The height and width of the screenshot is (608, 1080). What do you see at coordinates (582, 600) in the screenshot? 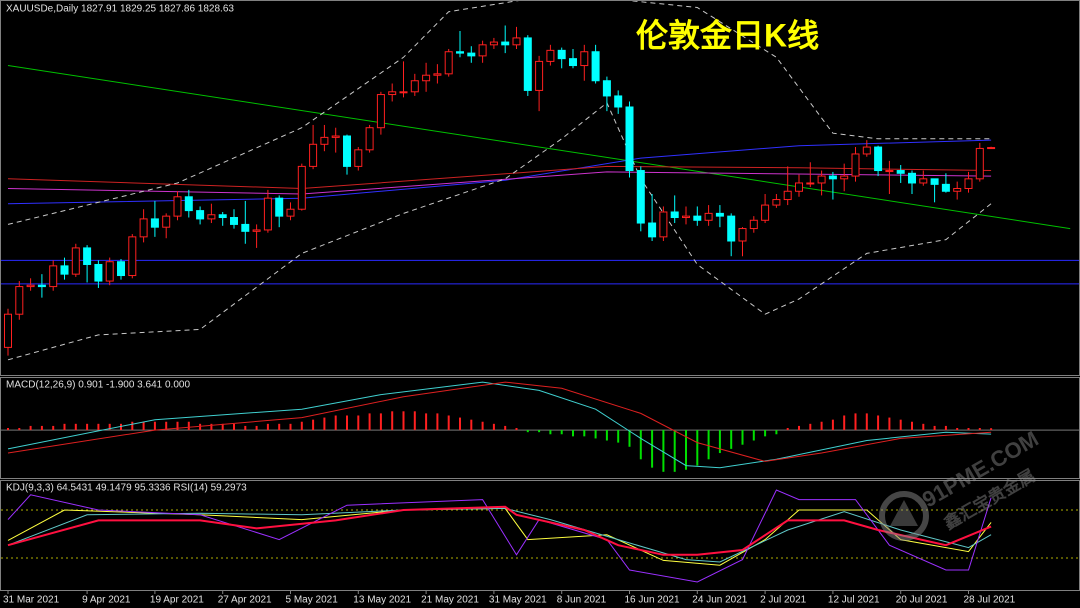
I see `x-tick-label: 8 Jun 2021` at bounding box center [582, 600].